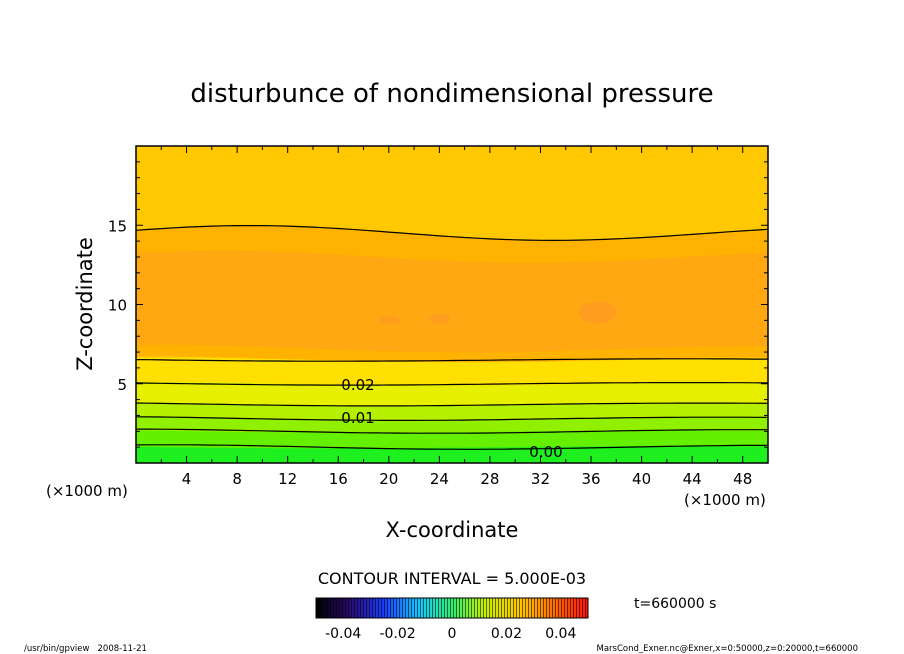 Image resolution: width=904 pixels, height=654 pixels. Describe the element at coordinates (397, 634) in the screenshot. I see `colorbar-tick-label: -0.02` at that location.